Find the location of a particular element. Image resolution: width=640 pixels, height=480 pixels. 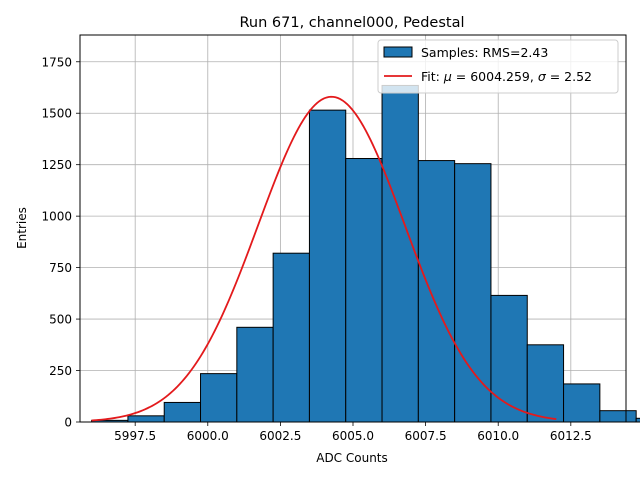

legend-samples-label: Samples: RMS=2.43 is located at coordinates (484, 52).